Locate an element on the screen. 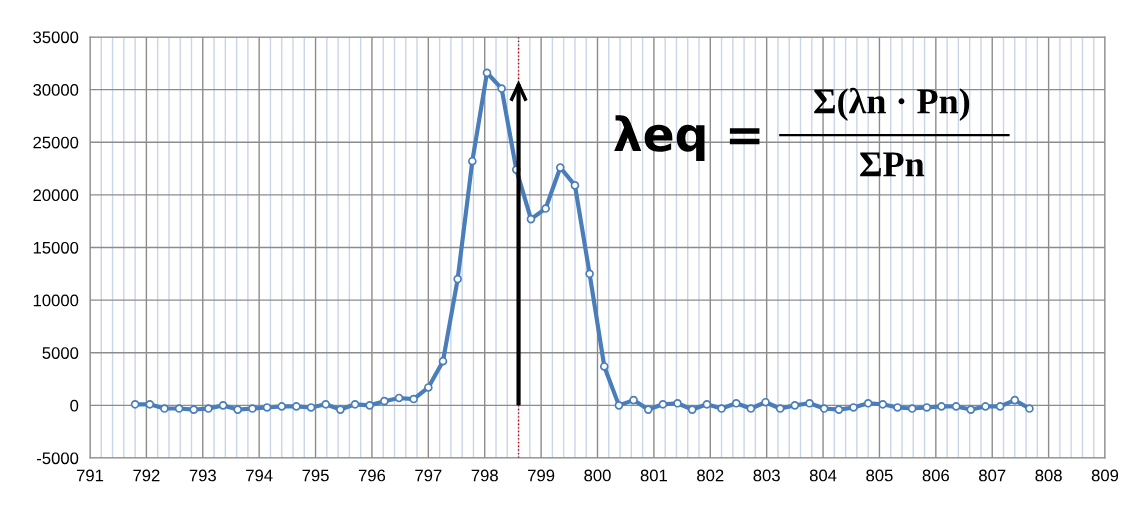 The height and width of the screenshot is (512, 1127). y-tick-label: 15000 is located at coordinates (56, 247).